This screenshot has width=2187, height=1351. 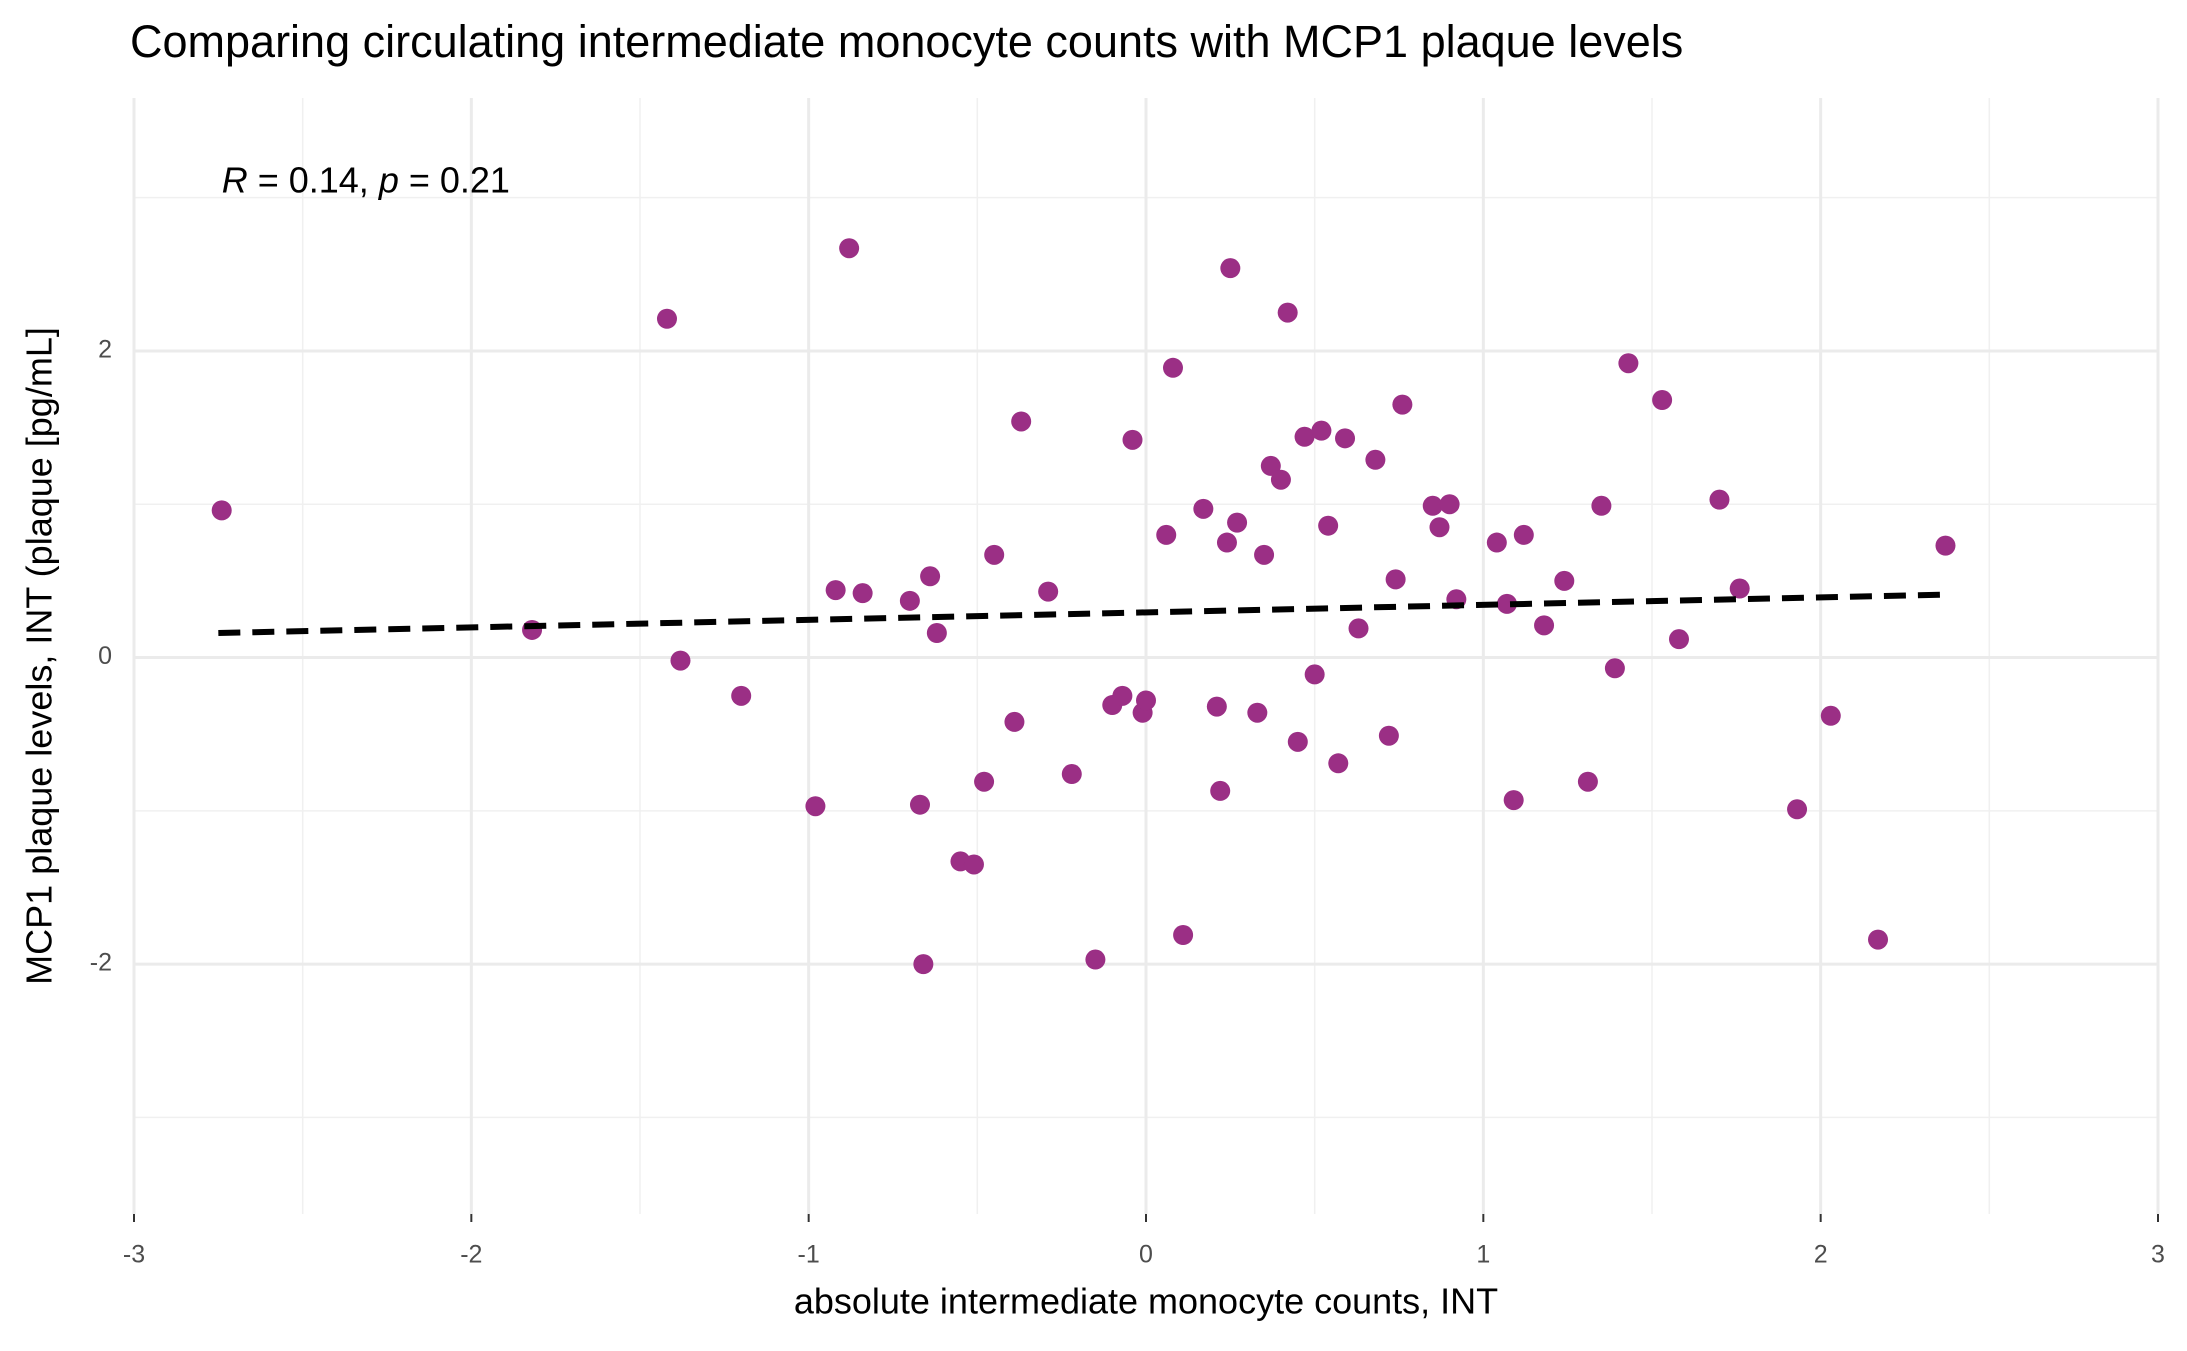 What do you see at coordinates (235, 179) in the screenshot?
I see `annotation-part: R` at bounding box center [235, 179].